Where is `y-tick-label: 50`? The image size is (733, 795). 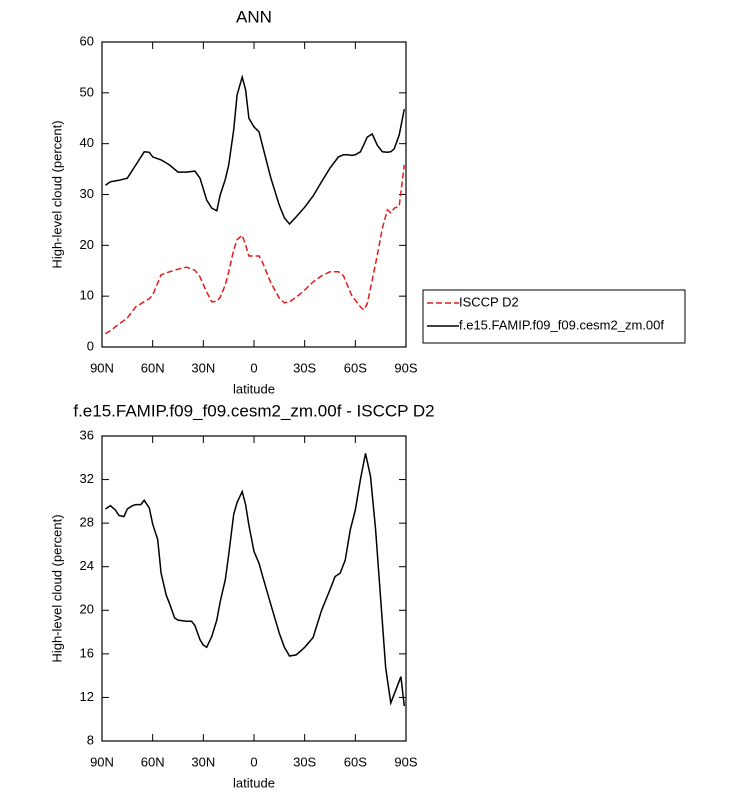
y-tick-label: 50 is located at coordinates (87, 91).